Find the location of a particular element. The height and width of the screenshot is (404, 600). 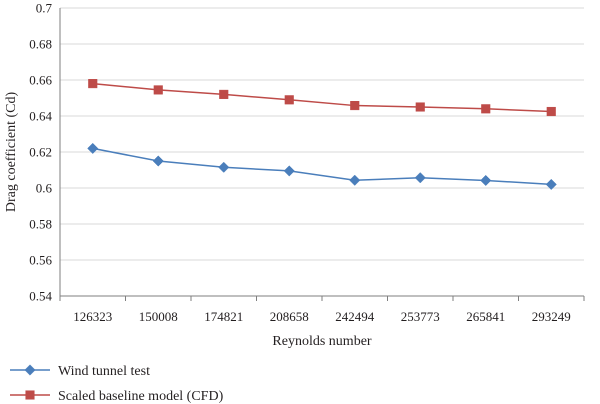

y-tick-label: 0.68 is located at coordinates (40, 44).